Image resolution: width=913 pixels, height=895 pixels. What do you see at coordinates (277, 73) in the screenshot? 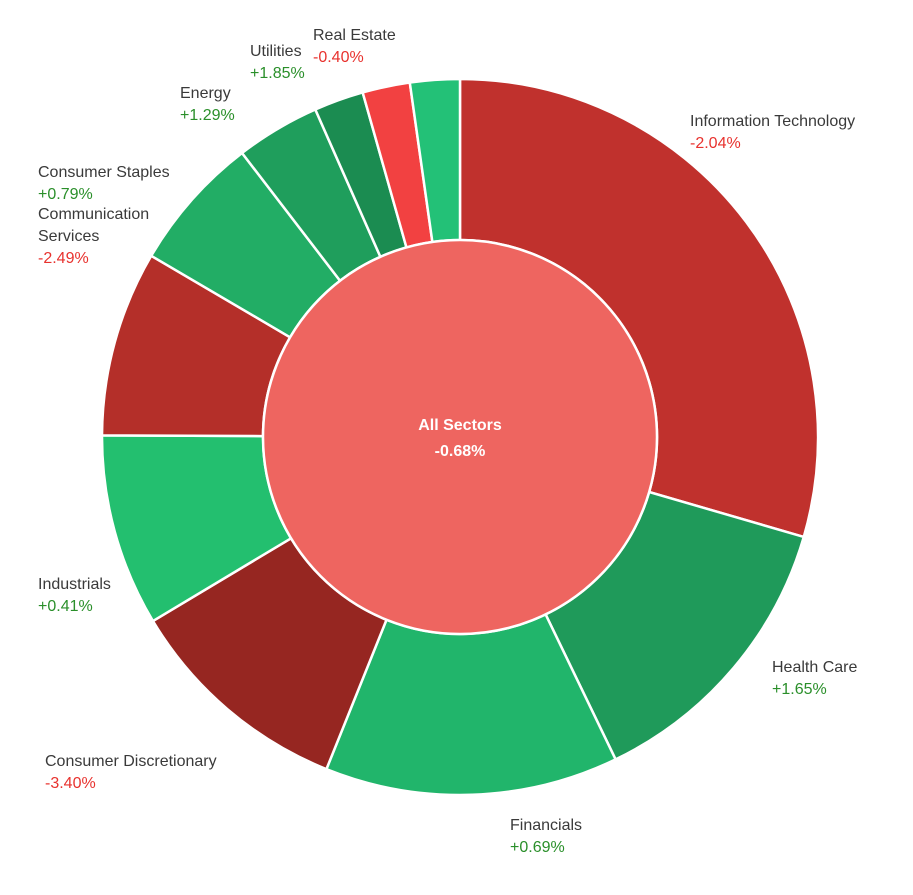
I see `label-value-utilities: +1.85%` at bounding box center [277, 73].